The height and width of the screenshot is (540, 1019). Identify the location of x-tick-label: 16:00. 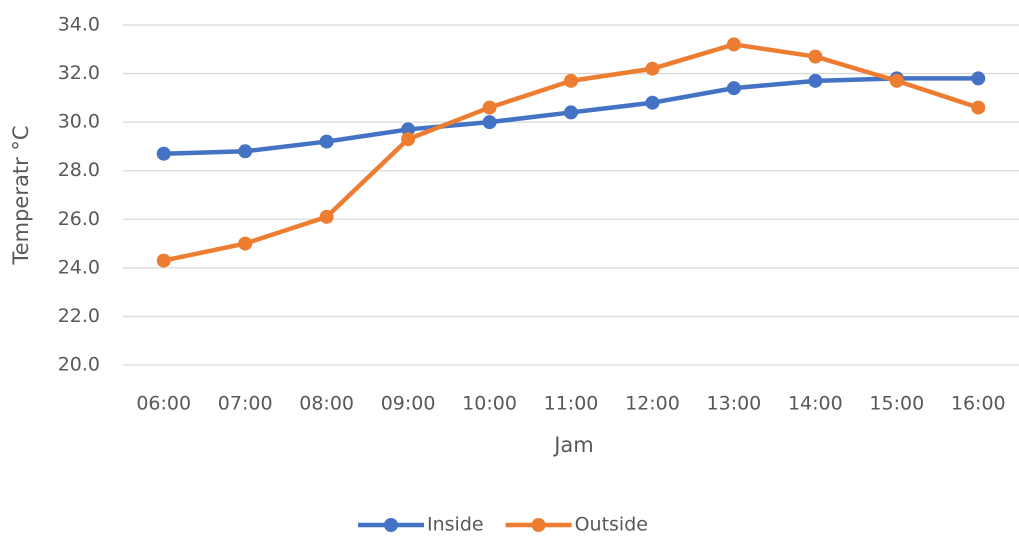
(978, 404).